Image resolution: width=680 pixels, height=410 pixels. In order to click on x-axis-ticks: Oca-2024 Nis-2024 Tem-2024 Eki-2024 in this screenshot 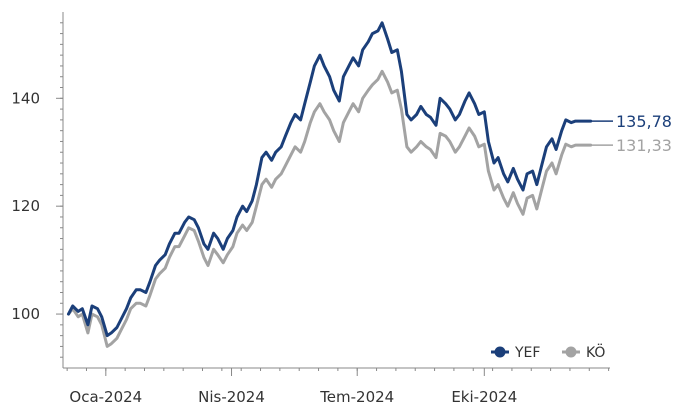, I will do `click(338, 387)`.